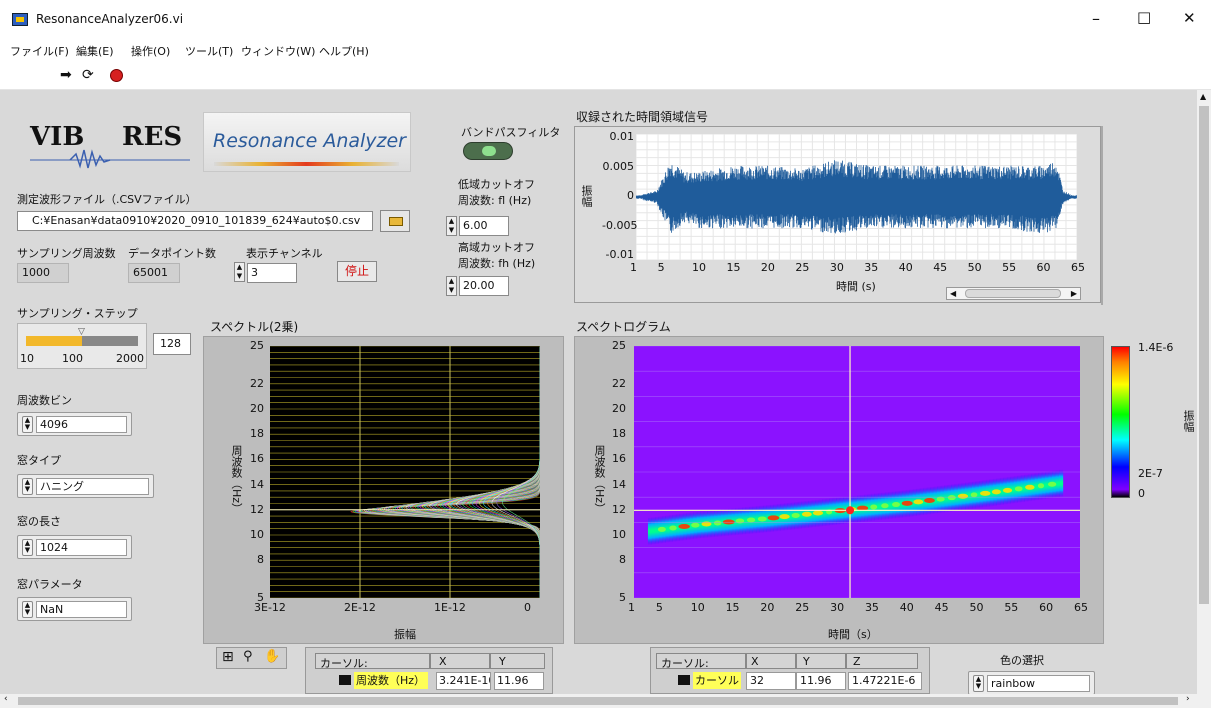 The height and width of the screenshot is (708, 1211). I want to click on vibres-logo: VIB RES, so click(110, 147).